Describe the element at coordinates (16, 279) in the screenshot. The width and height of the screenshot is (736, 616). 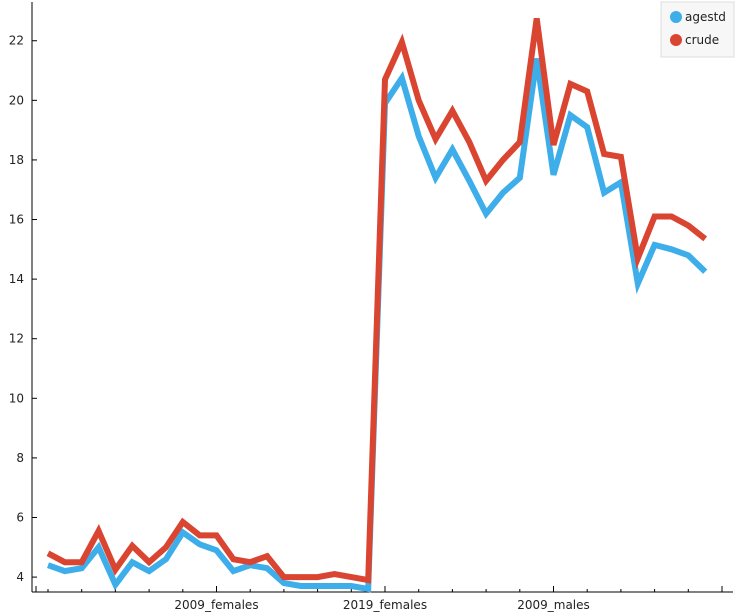
I see `y-tick-label: 14` at that location.